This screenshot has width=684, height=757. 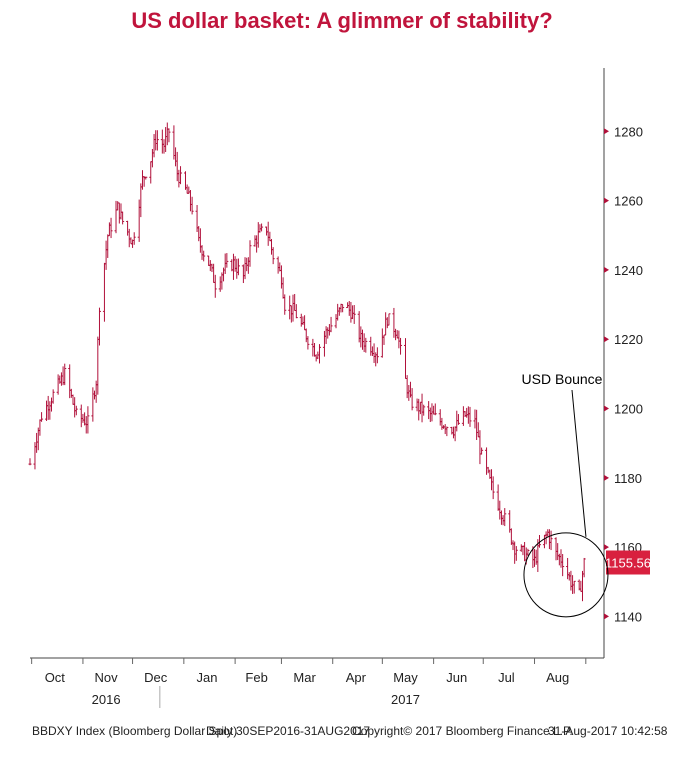 I want to click on x-tick-label: May, so click(x=405, y=677).